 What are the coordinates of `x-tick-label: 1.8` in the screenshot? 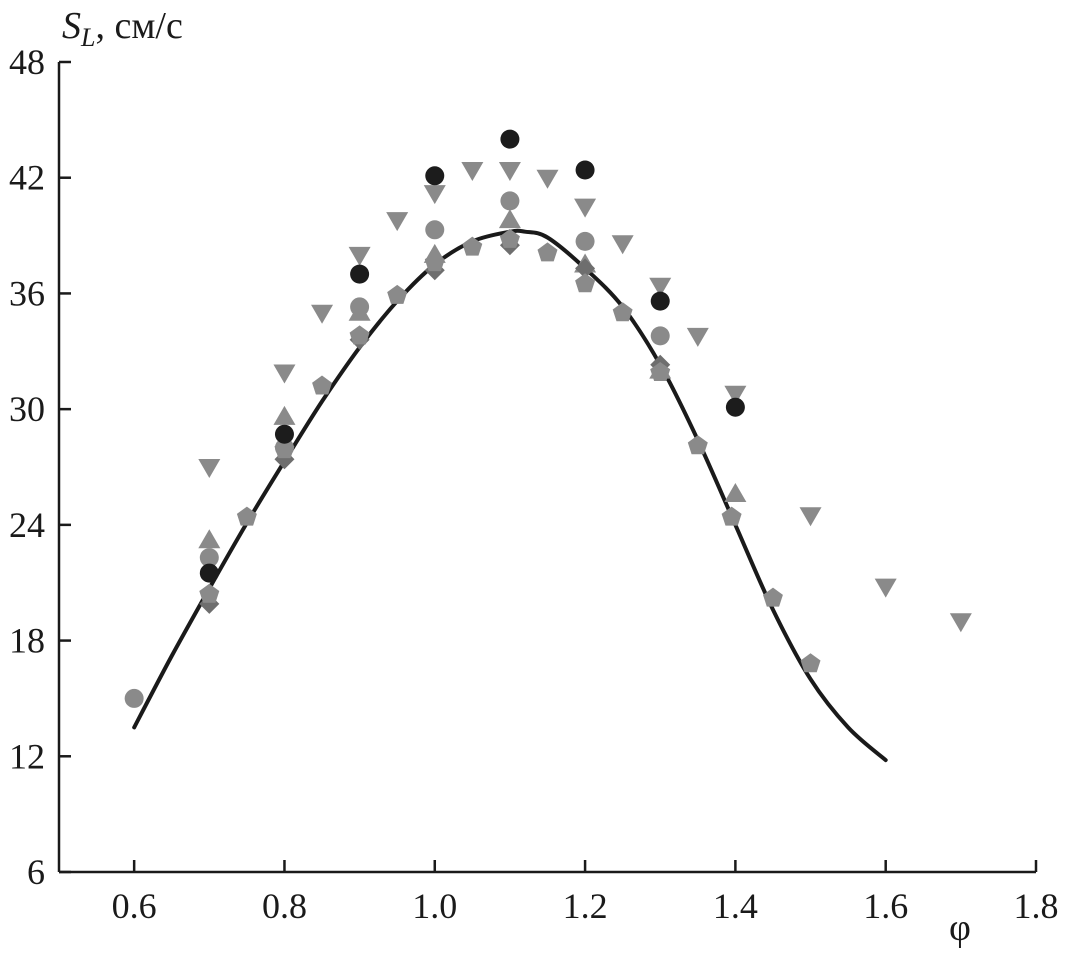 It's located at (1036, 906).